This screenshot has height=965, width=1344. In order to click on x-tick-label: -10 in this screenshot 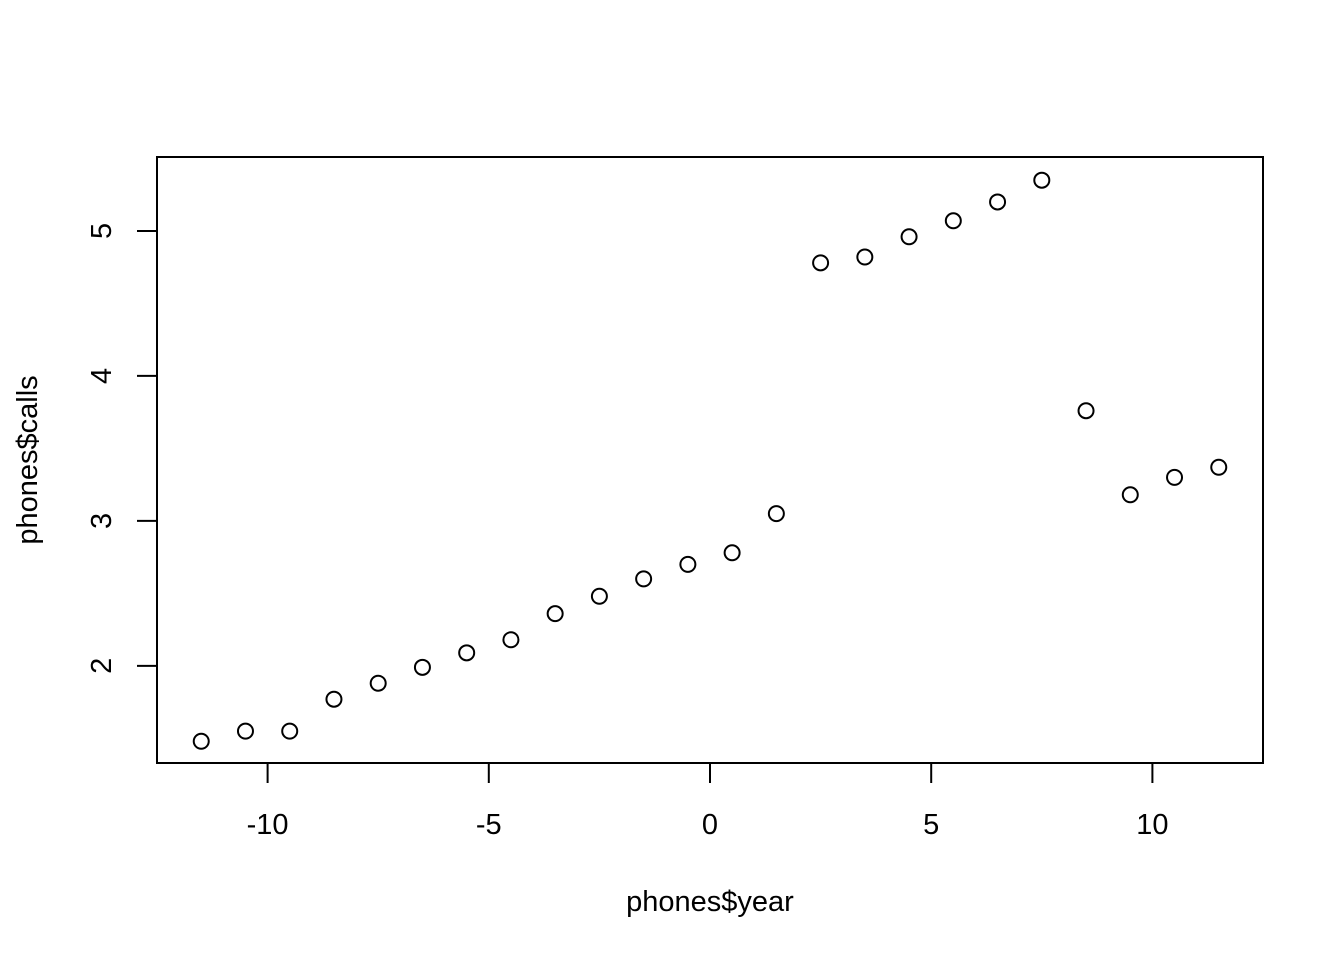, I will do `click(268, 825)`.